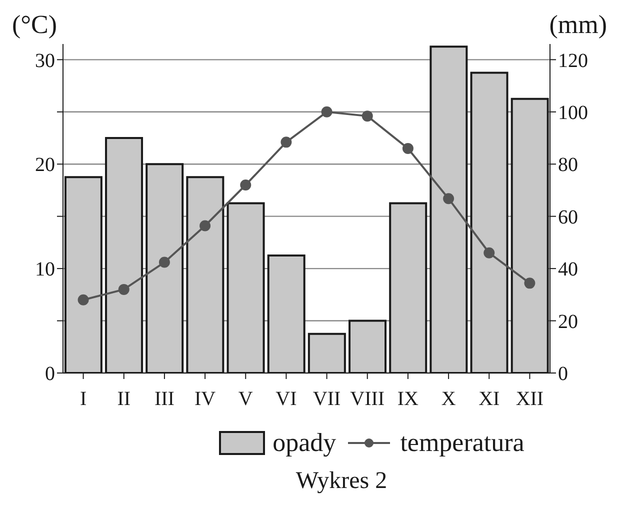  I want to click on y2-tick-label: 80, so click(568, 165).